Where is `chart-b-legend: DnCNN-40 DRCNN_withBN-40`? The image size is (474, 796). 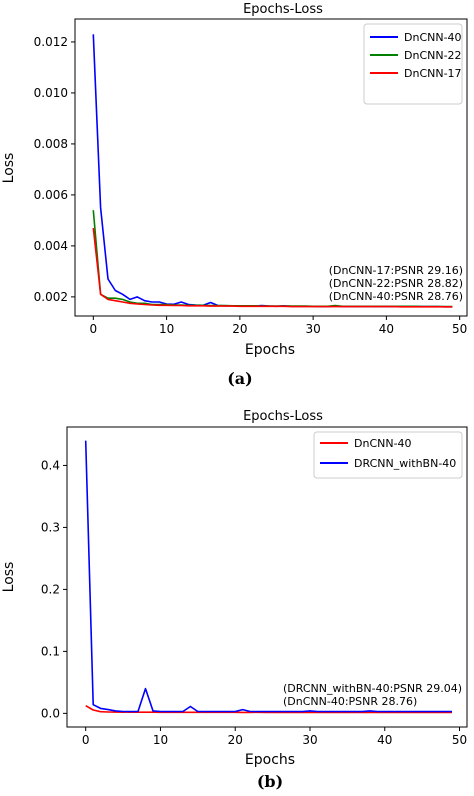
chart-b-legend: DnCNN-40 DRCNN_withBN-40 is located at coordinates (388, 455).